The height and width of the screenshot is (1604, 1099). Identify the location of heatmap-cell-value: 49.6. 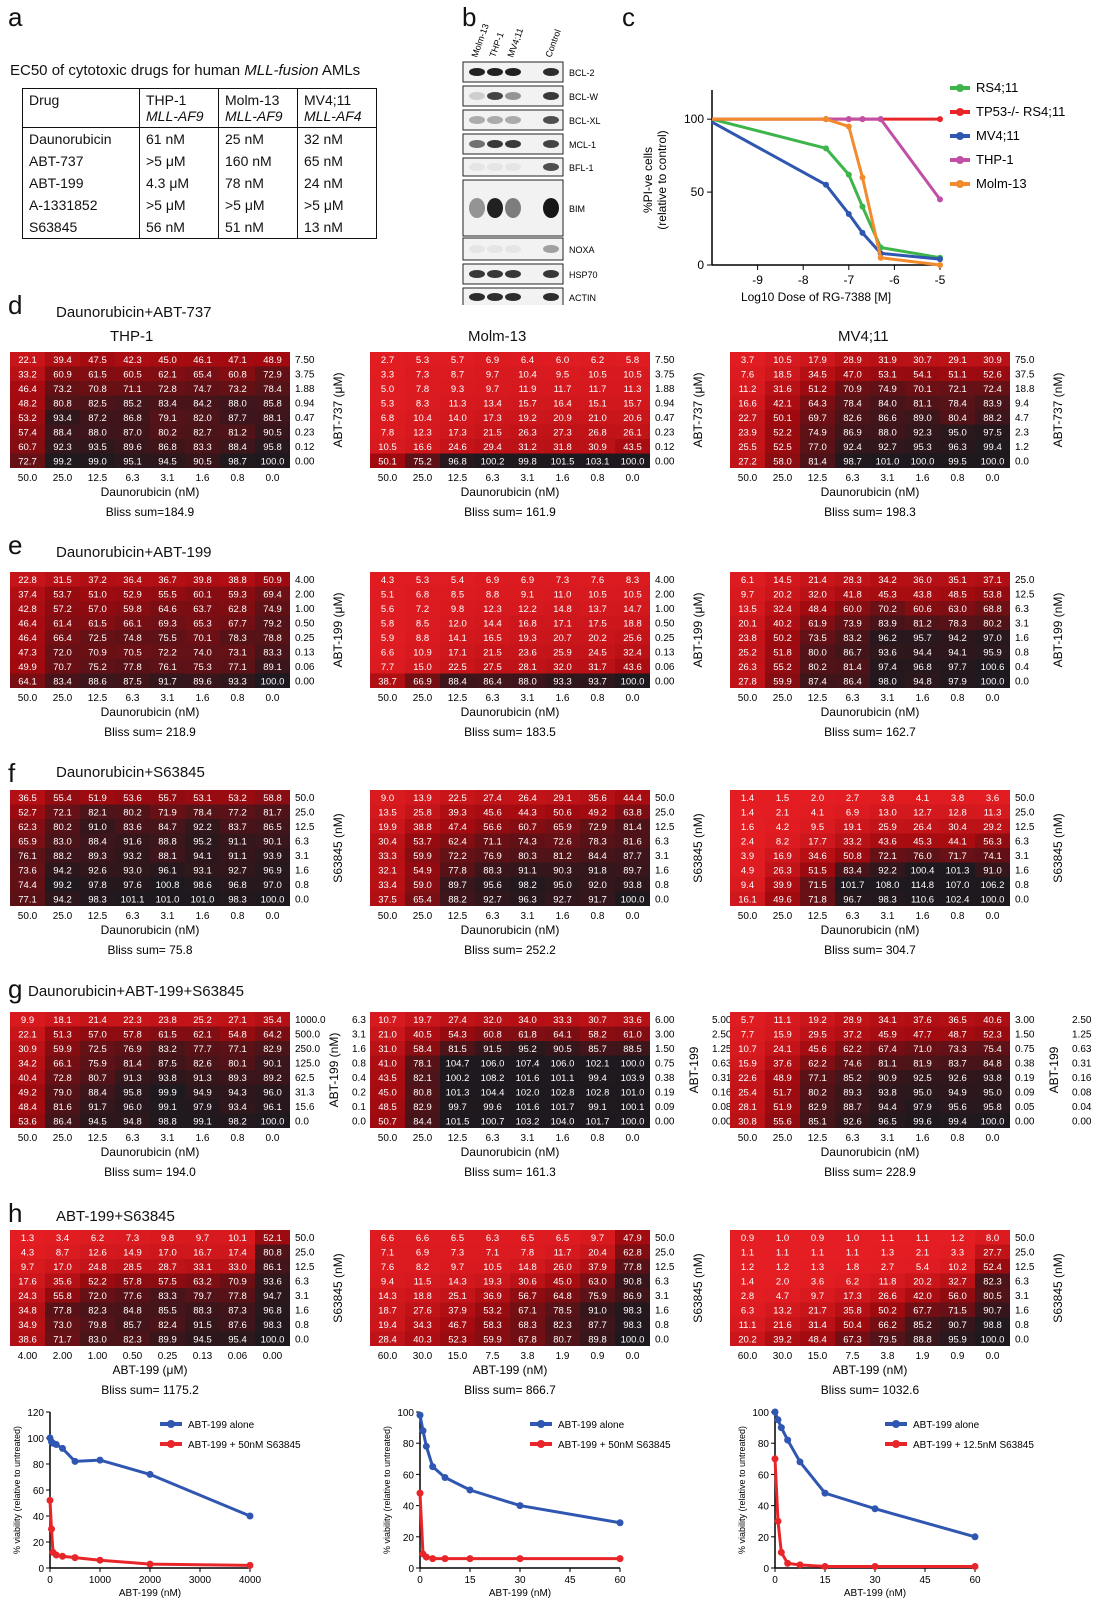
(782, 900).